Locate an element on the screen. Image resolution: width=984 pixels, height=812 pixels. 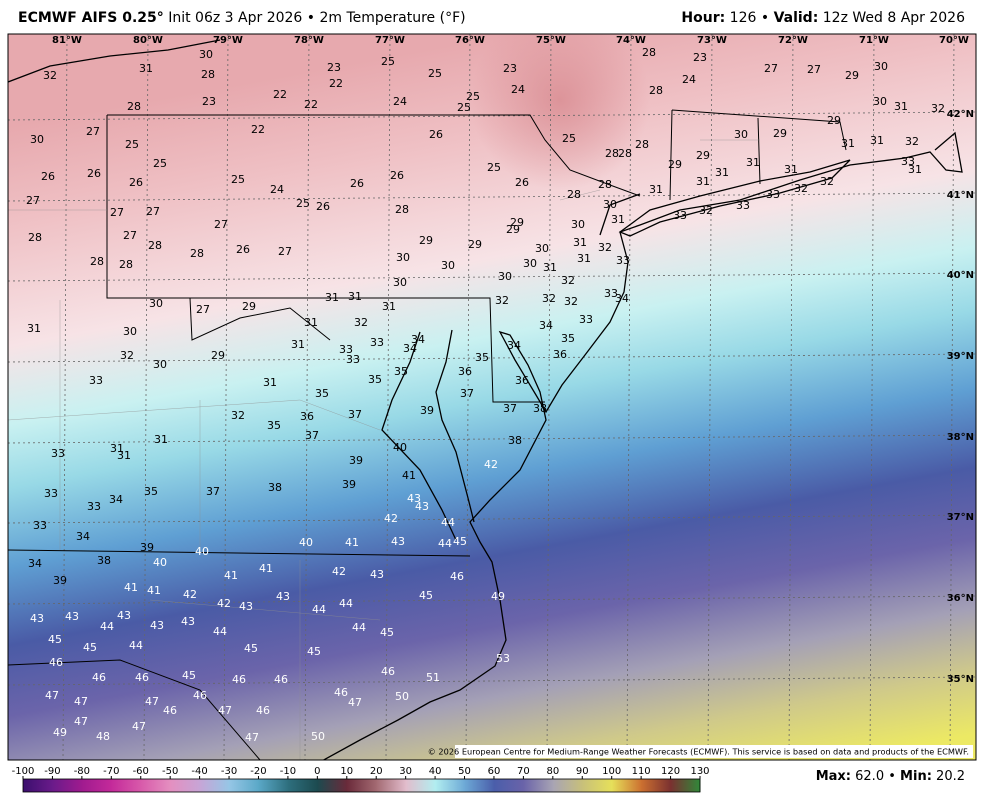
min: 20.2 is located at coordinates (950, 776).